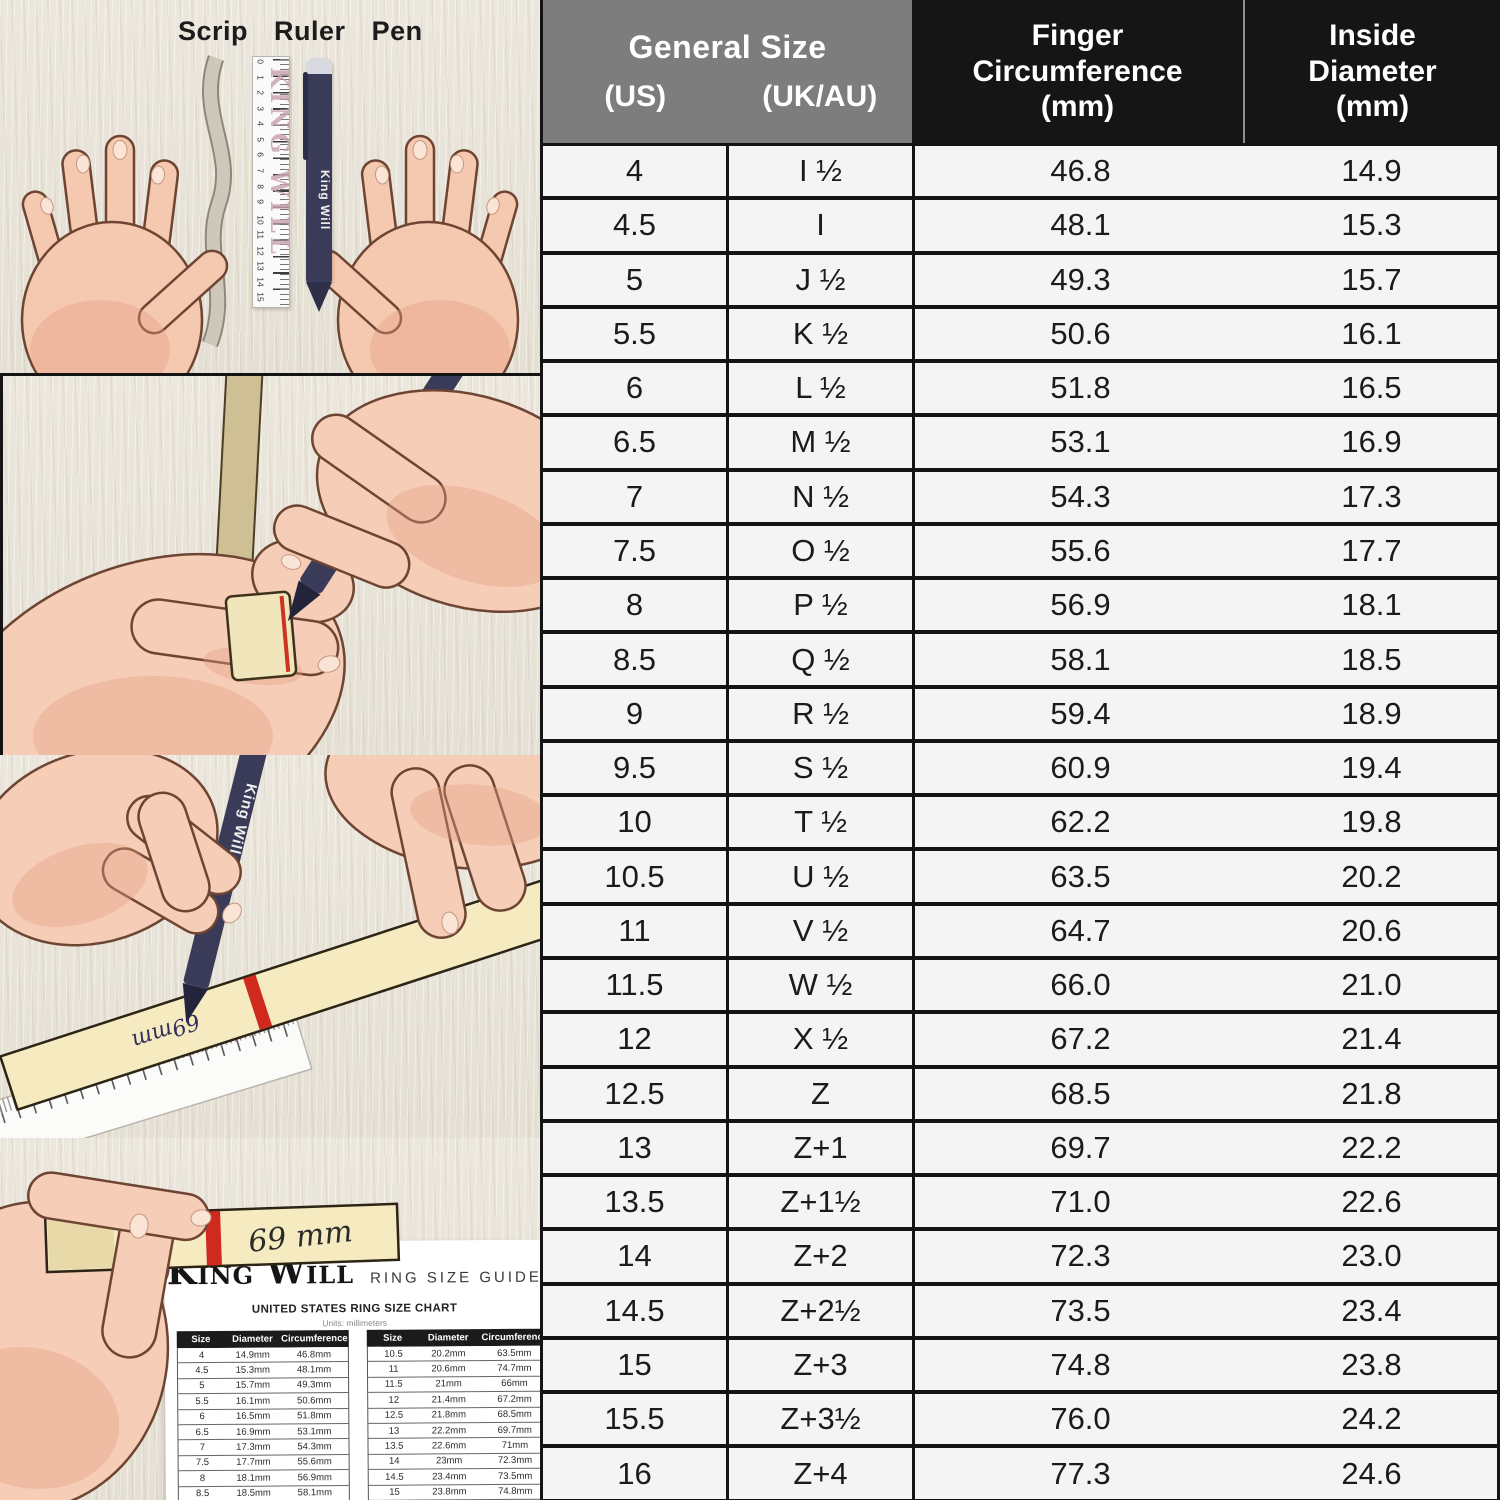  What do you see at coordinates (314, 1432) in the screenshot?
I see `mini-cell-circumference: 53.1mm` at bounding box center [314, 1432].